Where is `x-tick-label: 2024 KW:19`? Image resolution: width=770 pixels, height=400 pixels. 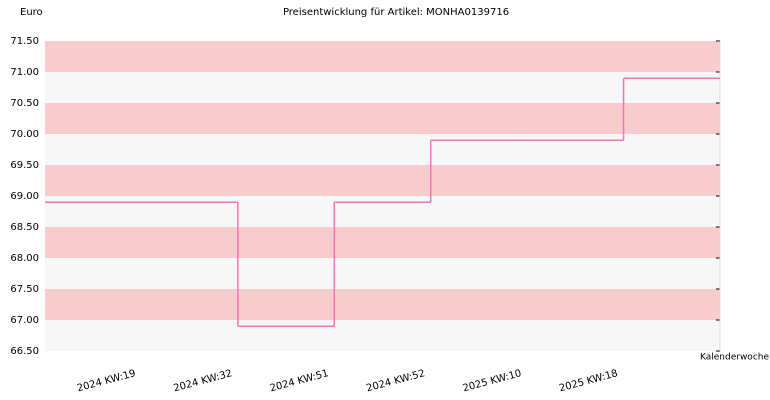
x-tick-label: 2024 KW:19 is located at coordinates (106, 381).